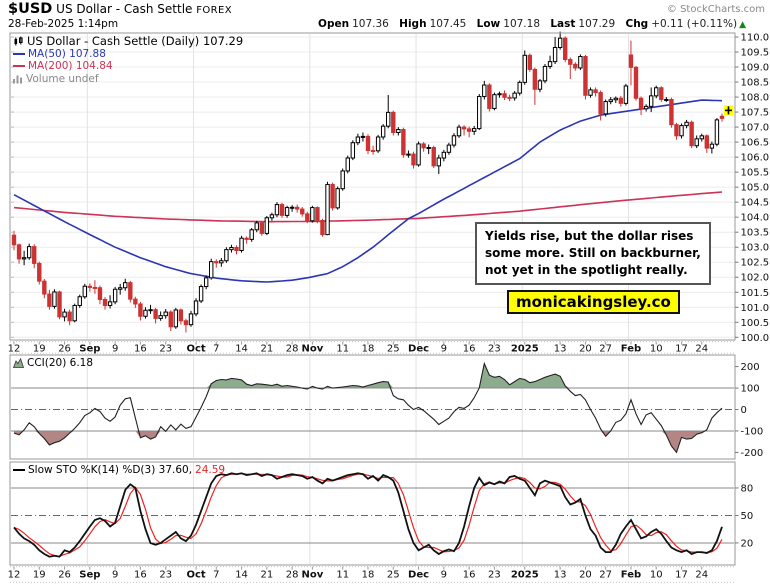  What do you see at coordinates (135, 41) in the screenshot?
I see `price-legend-text: US Dollar - Cash Settle (Daily) 107.29` at bounding box center [135, 41].